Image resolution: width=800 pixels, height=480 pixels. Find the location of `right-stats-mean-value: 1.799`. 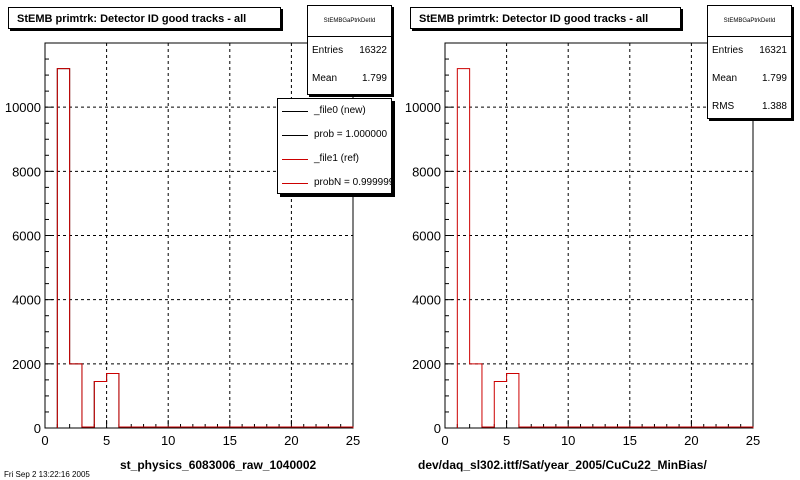

right-stats-mean-value: 1.799 is located at coordinates (774, 78).